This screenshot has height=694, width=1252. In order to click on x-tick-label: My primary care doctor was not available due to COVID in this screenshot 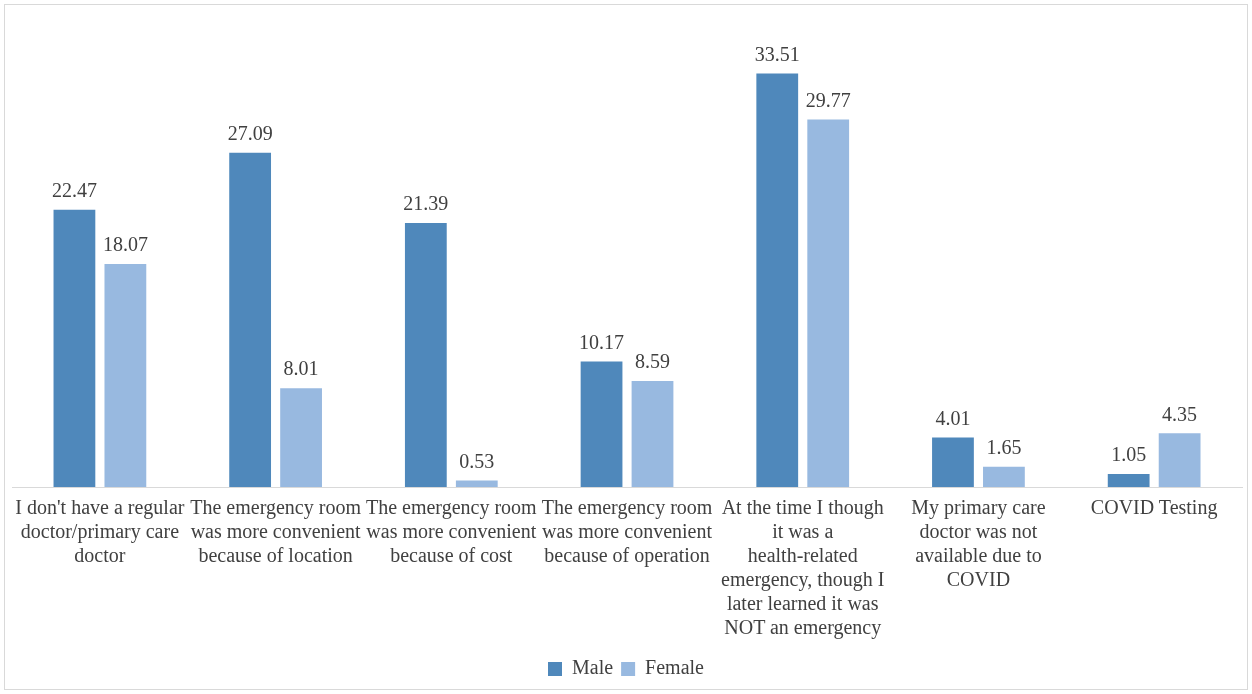, I will do `click(978, 543)`.